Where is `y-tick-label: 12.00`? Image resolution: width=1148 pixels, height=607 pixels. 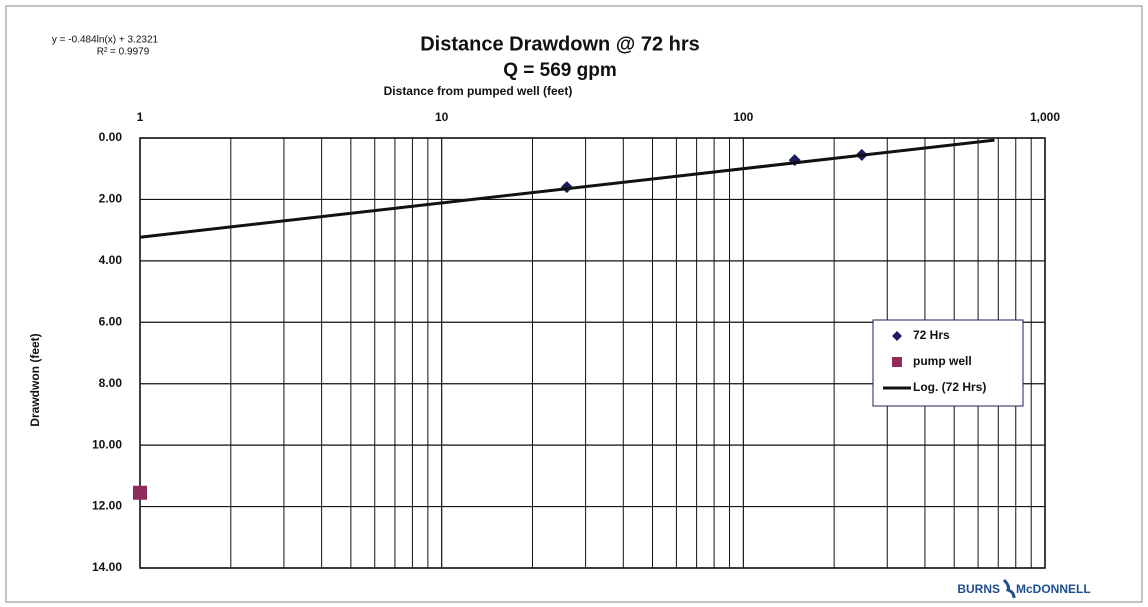 y-tick-label: 12.00 is located at coordinates (107, 506).